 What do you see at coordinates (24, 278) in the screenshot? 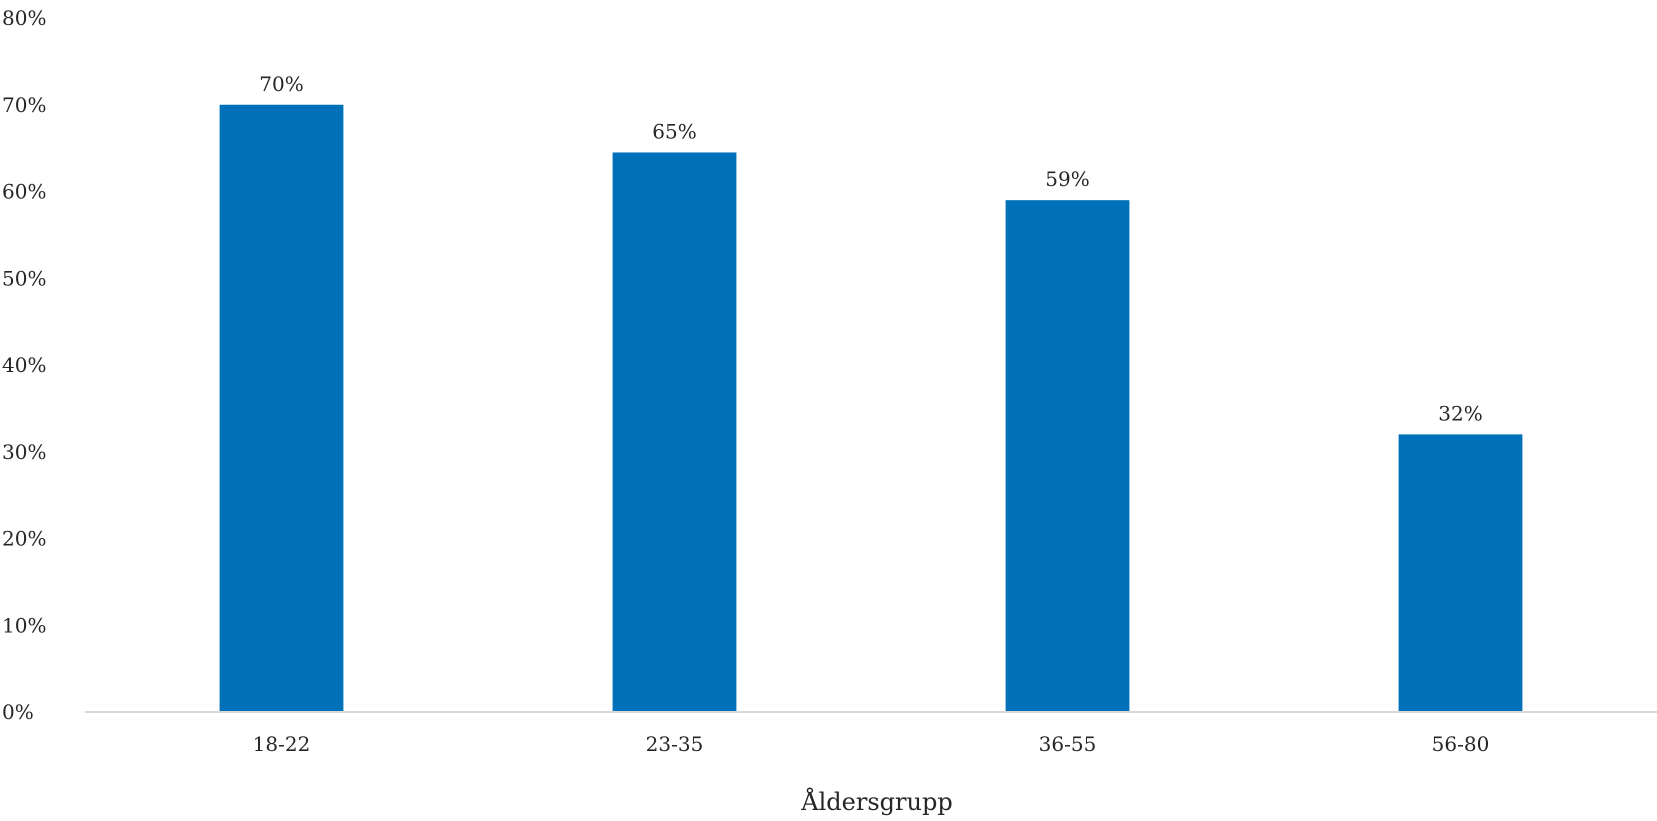
I see `y-tick-label: 50%` at bounding box center [24, 278].